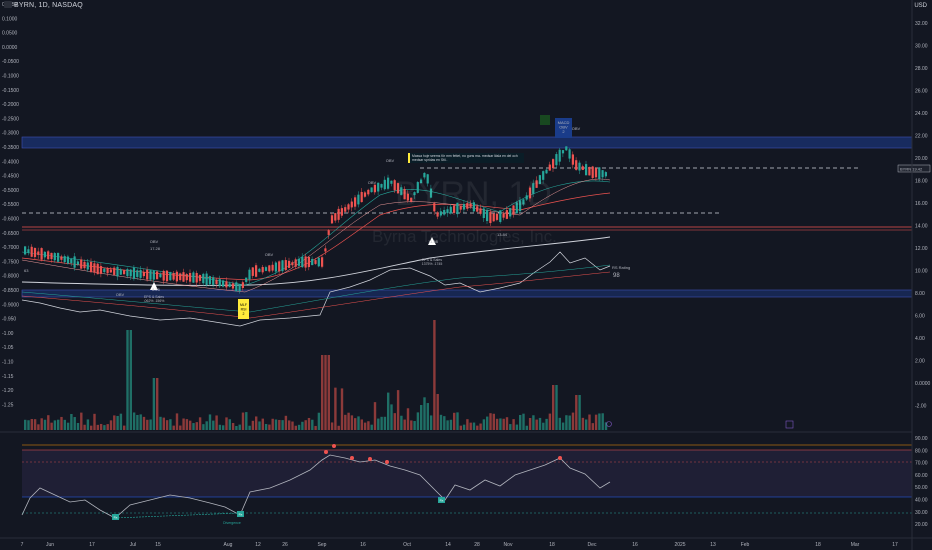 Image resolution: width=932 pixels, height=550 pixels. Describe the element at coordinates (372, 182) in the screenshot. I see `obv-label-4: OBV` at that location.